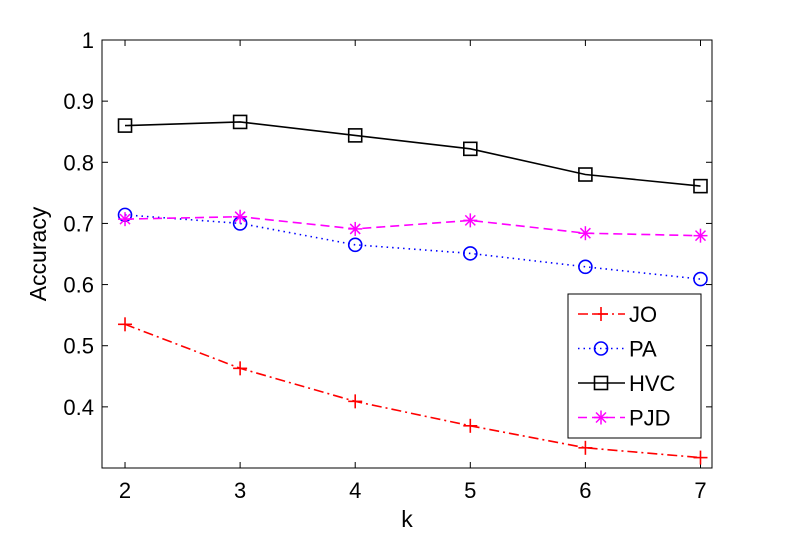  What do you see at coordinates (38, 253) in the screenshot?
I see `y-axis-label: Accuracy` at bounding box center [38, 253].